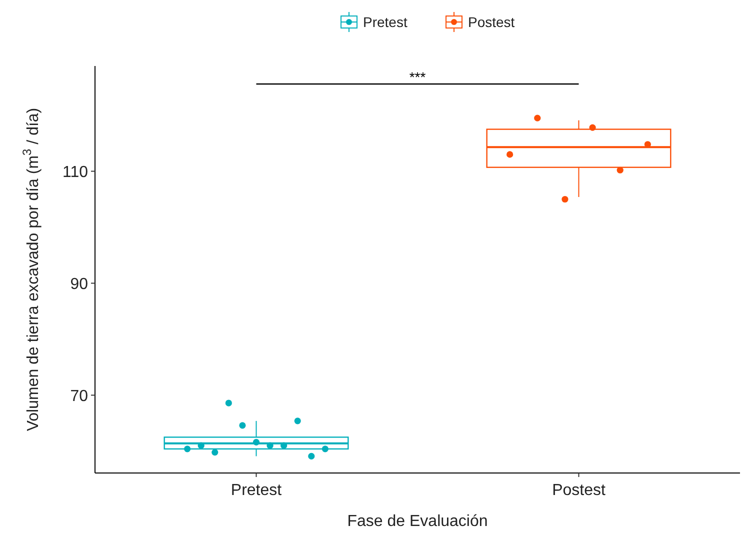 Image resolution: width=752 pixels, height=534 pixels. Describe the element at coordinates (79, 396) in the screenshot. I see `y-tick-label: 70` at that location.